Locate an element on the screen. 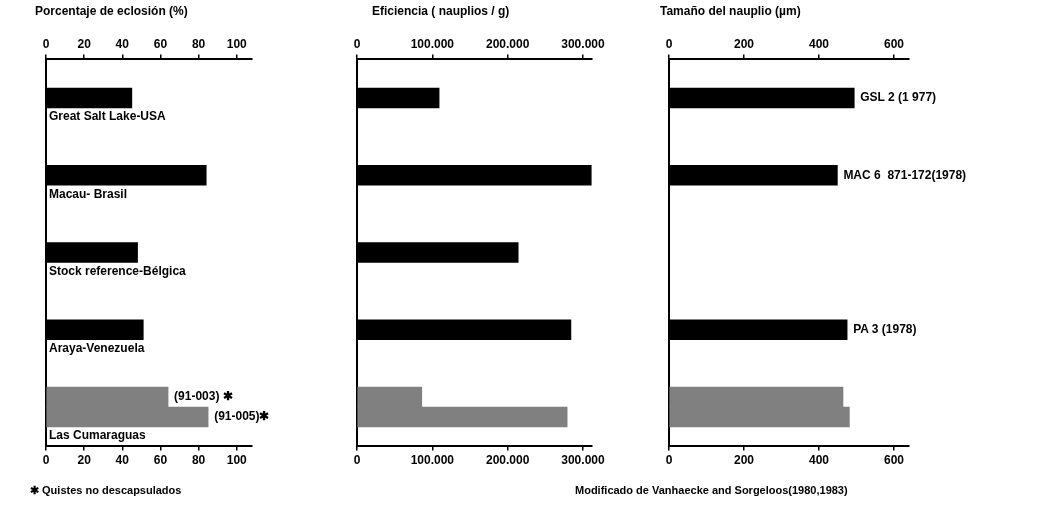  x-tick-label: 200 is located at coordinates (744, 460).